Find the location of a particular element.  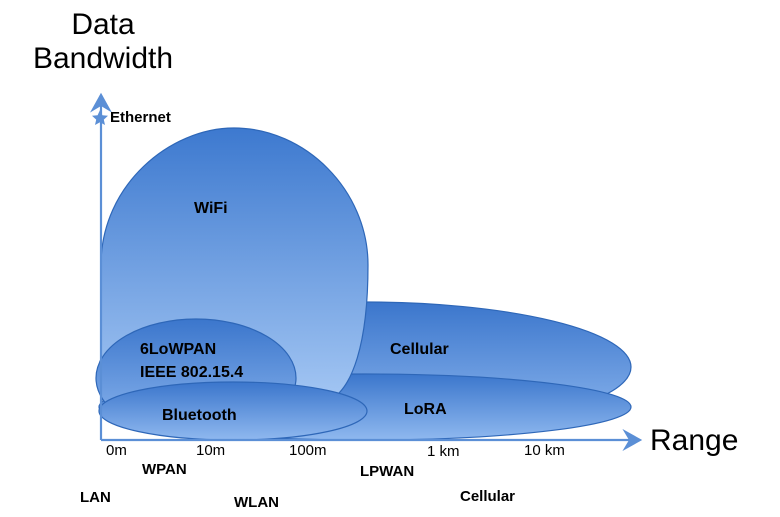

star-icon is located at coordinates (100, 117).